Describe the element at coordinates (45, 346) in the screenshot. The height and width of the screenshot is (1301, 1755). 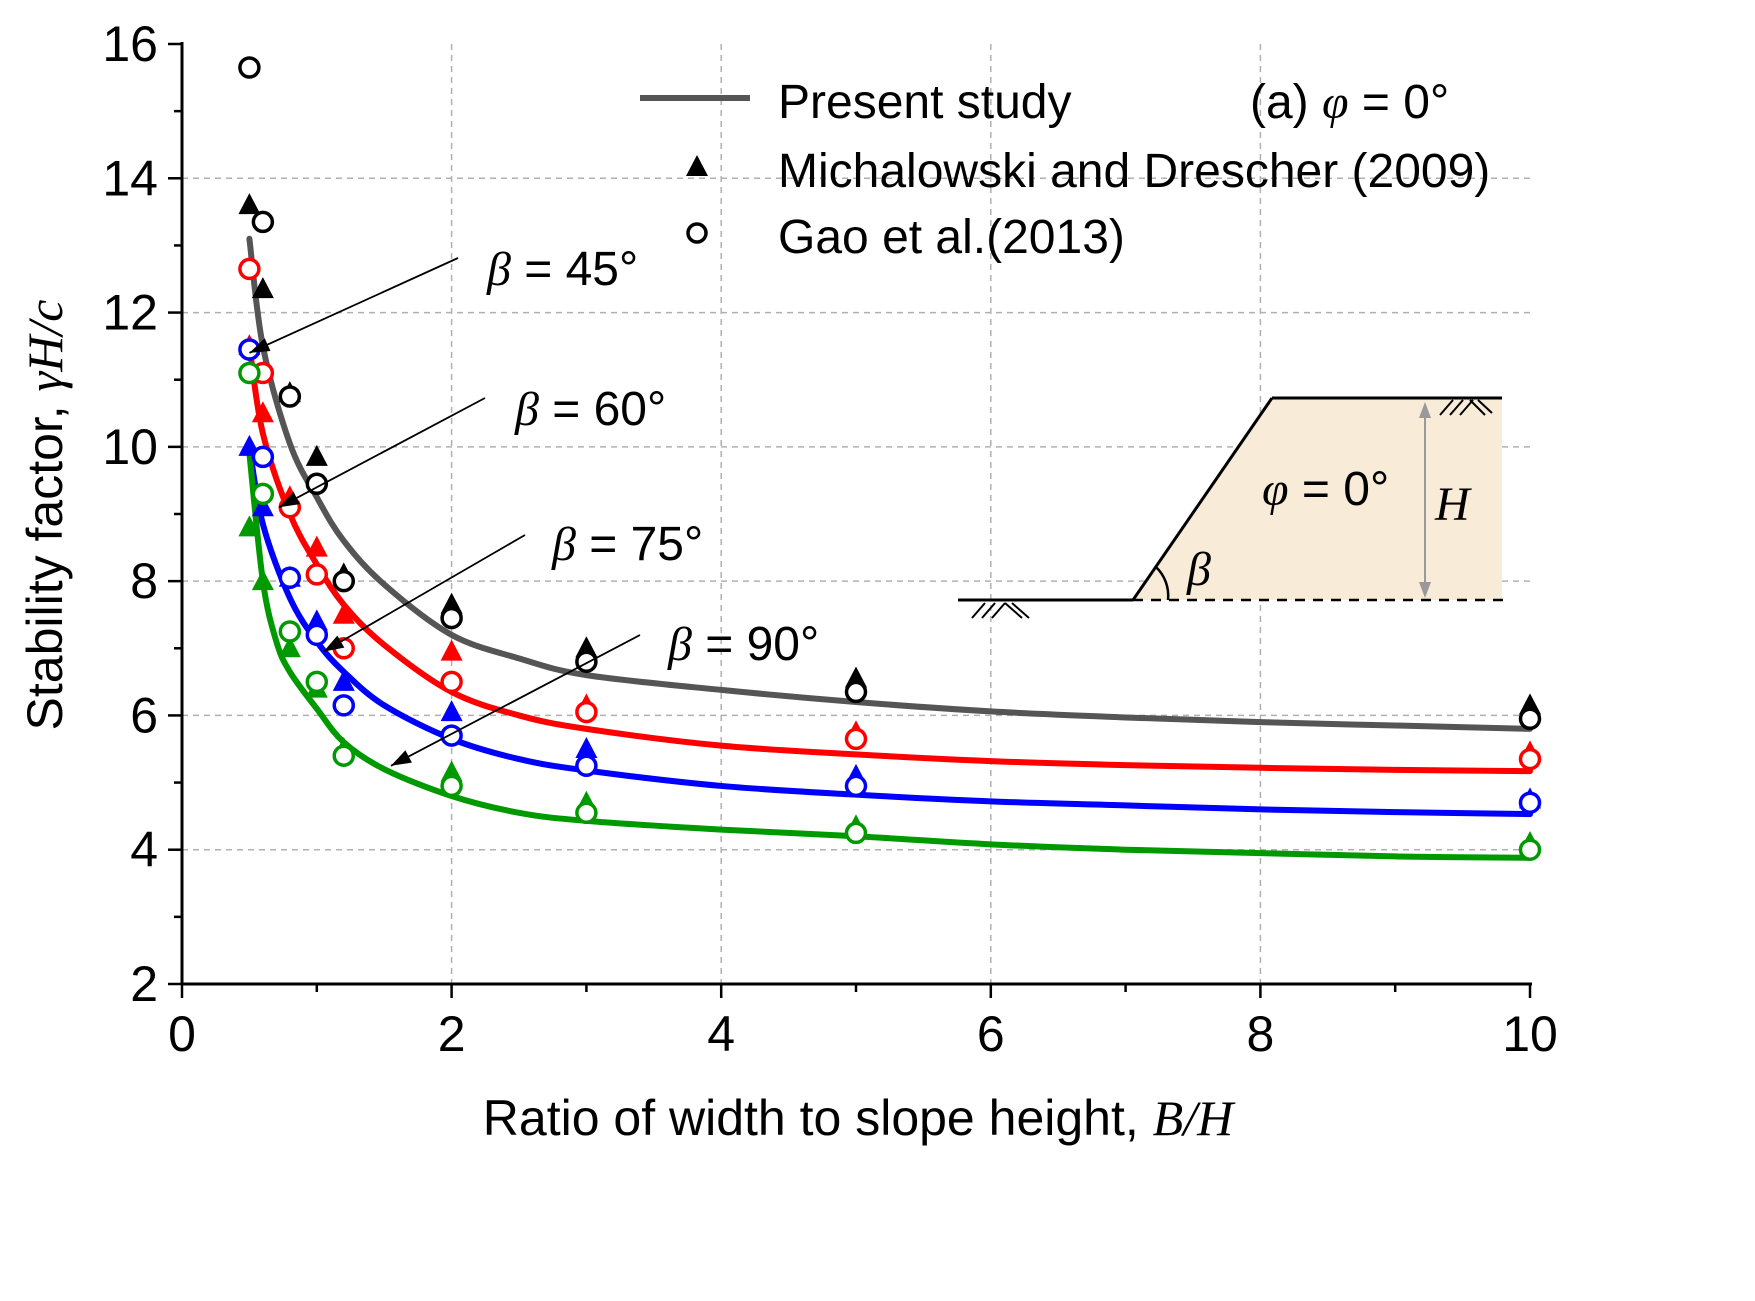
I see `y-axis-title-ital: γH/c` at that location.